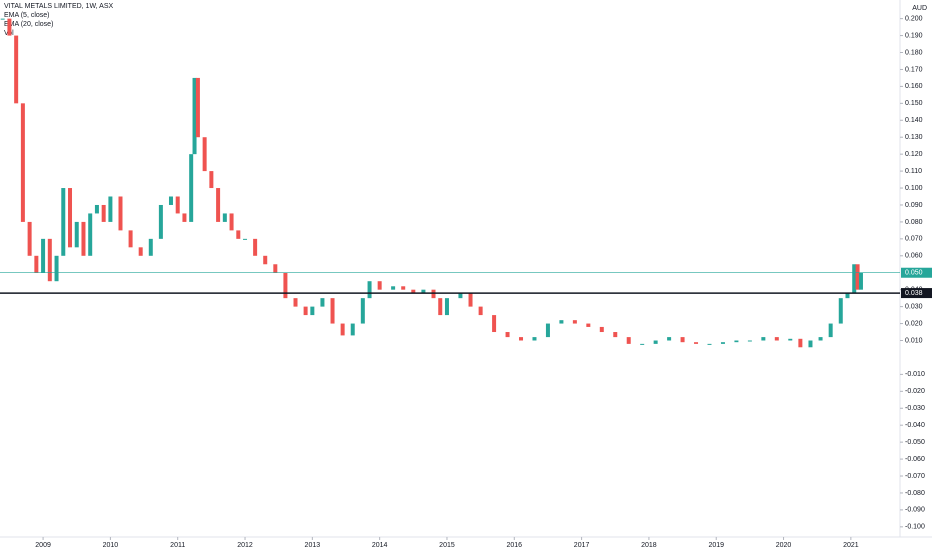 This screenshot has width=932, height=555. Describe the element at coordinates (915, 374) in the screenshot. I see `y-tick-label: -0.010` at that location.